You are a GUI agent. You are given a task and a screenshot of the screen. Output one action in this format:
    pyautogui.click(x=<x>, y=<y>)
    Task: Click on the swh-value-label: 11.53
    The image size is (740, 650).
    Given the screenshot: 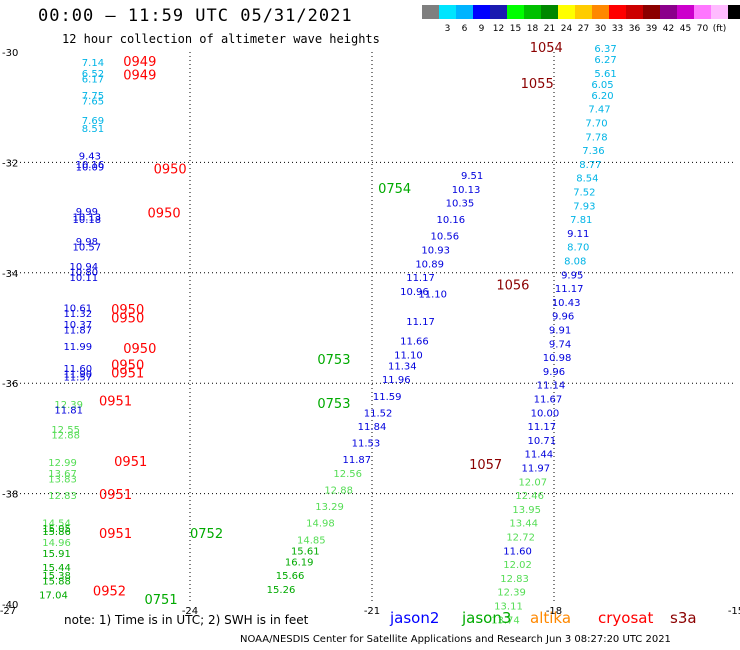 What is the action you would take?
    pyautogui.click(x=366, y=444)
    